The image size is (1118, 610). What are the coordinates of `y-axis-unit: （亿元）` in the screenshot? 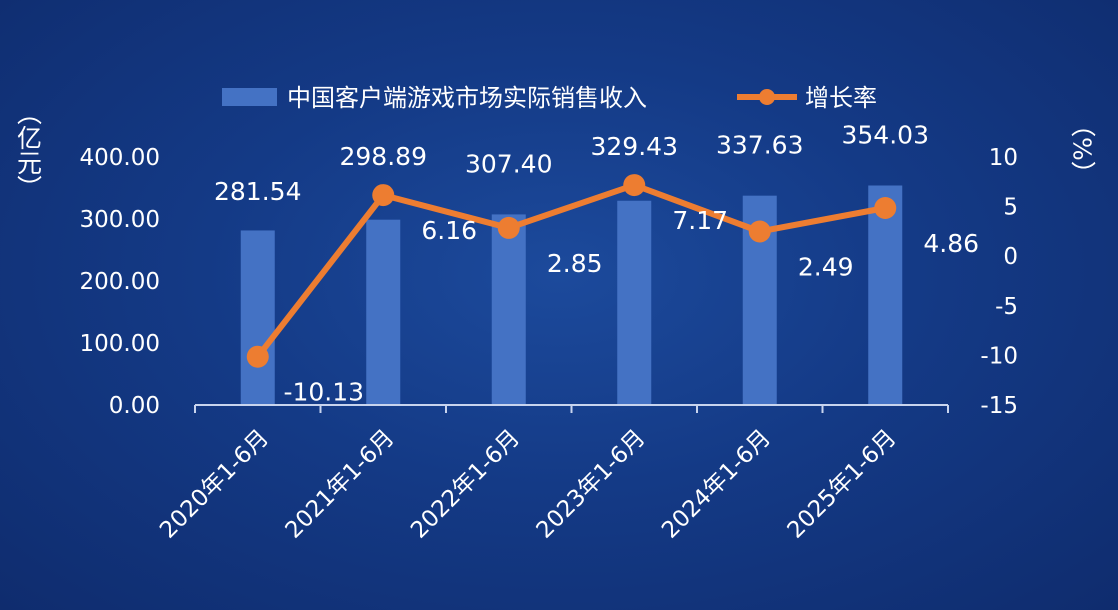 It's located at (28, 150).